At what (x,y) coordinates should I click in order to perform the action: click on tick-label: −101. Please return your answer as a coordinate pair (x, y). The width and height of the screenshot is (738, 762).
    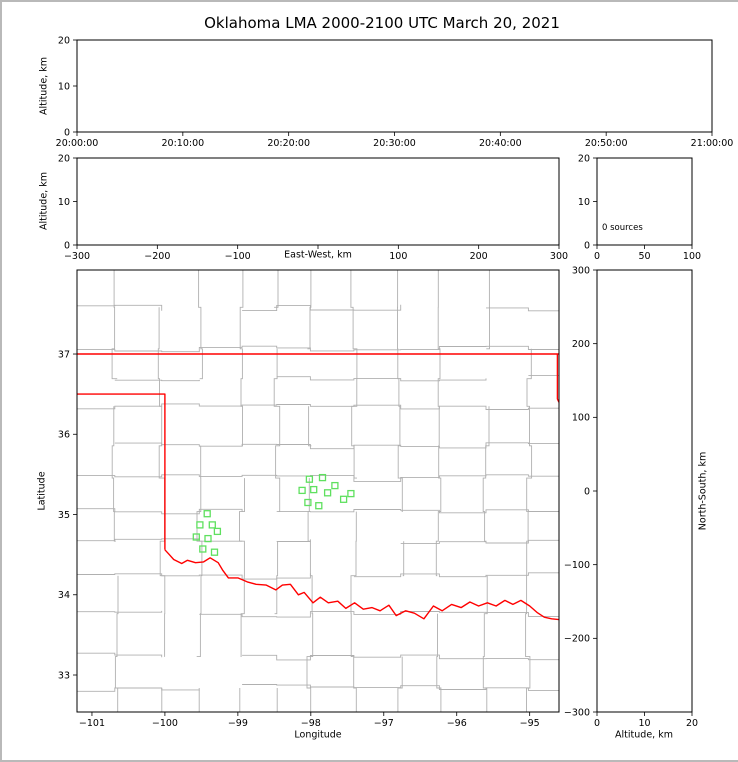
    Looking at the image, I should click on (92, 723).